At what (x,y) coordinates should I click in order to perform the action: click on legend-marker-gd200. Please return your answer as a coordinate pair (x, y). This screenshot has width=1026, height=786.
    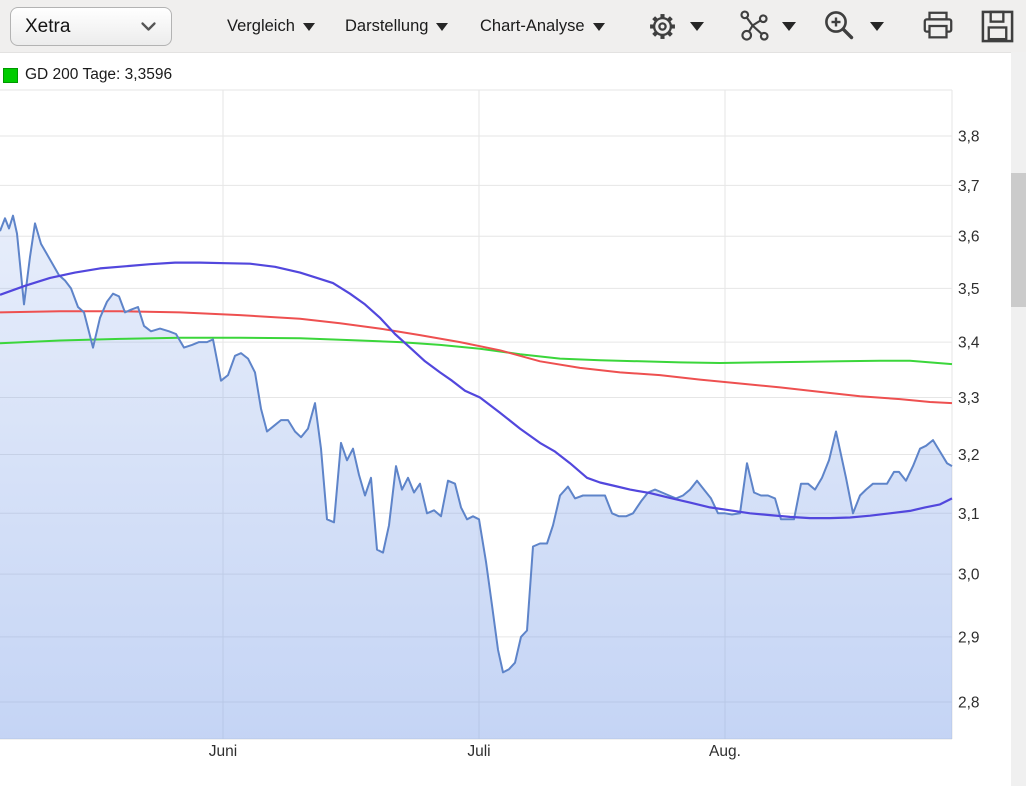
    Looking at the image, I should click on (10, 75).